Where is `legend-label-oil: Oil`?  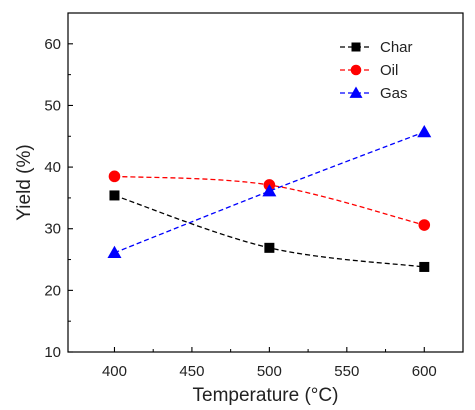 legend-label-oil: Oil is located at coordinates (389, 70).